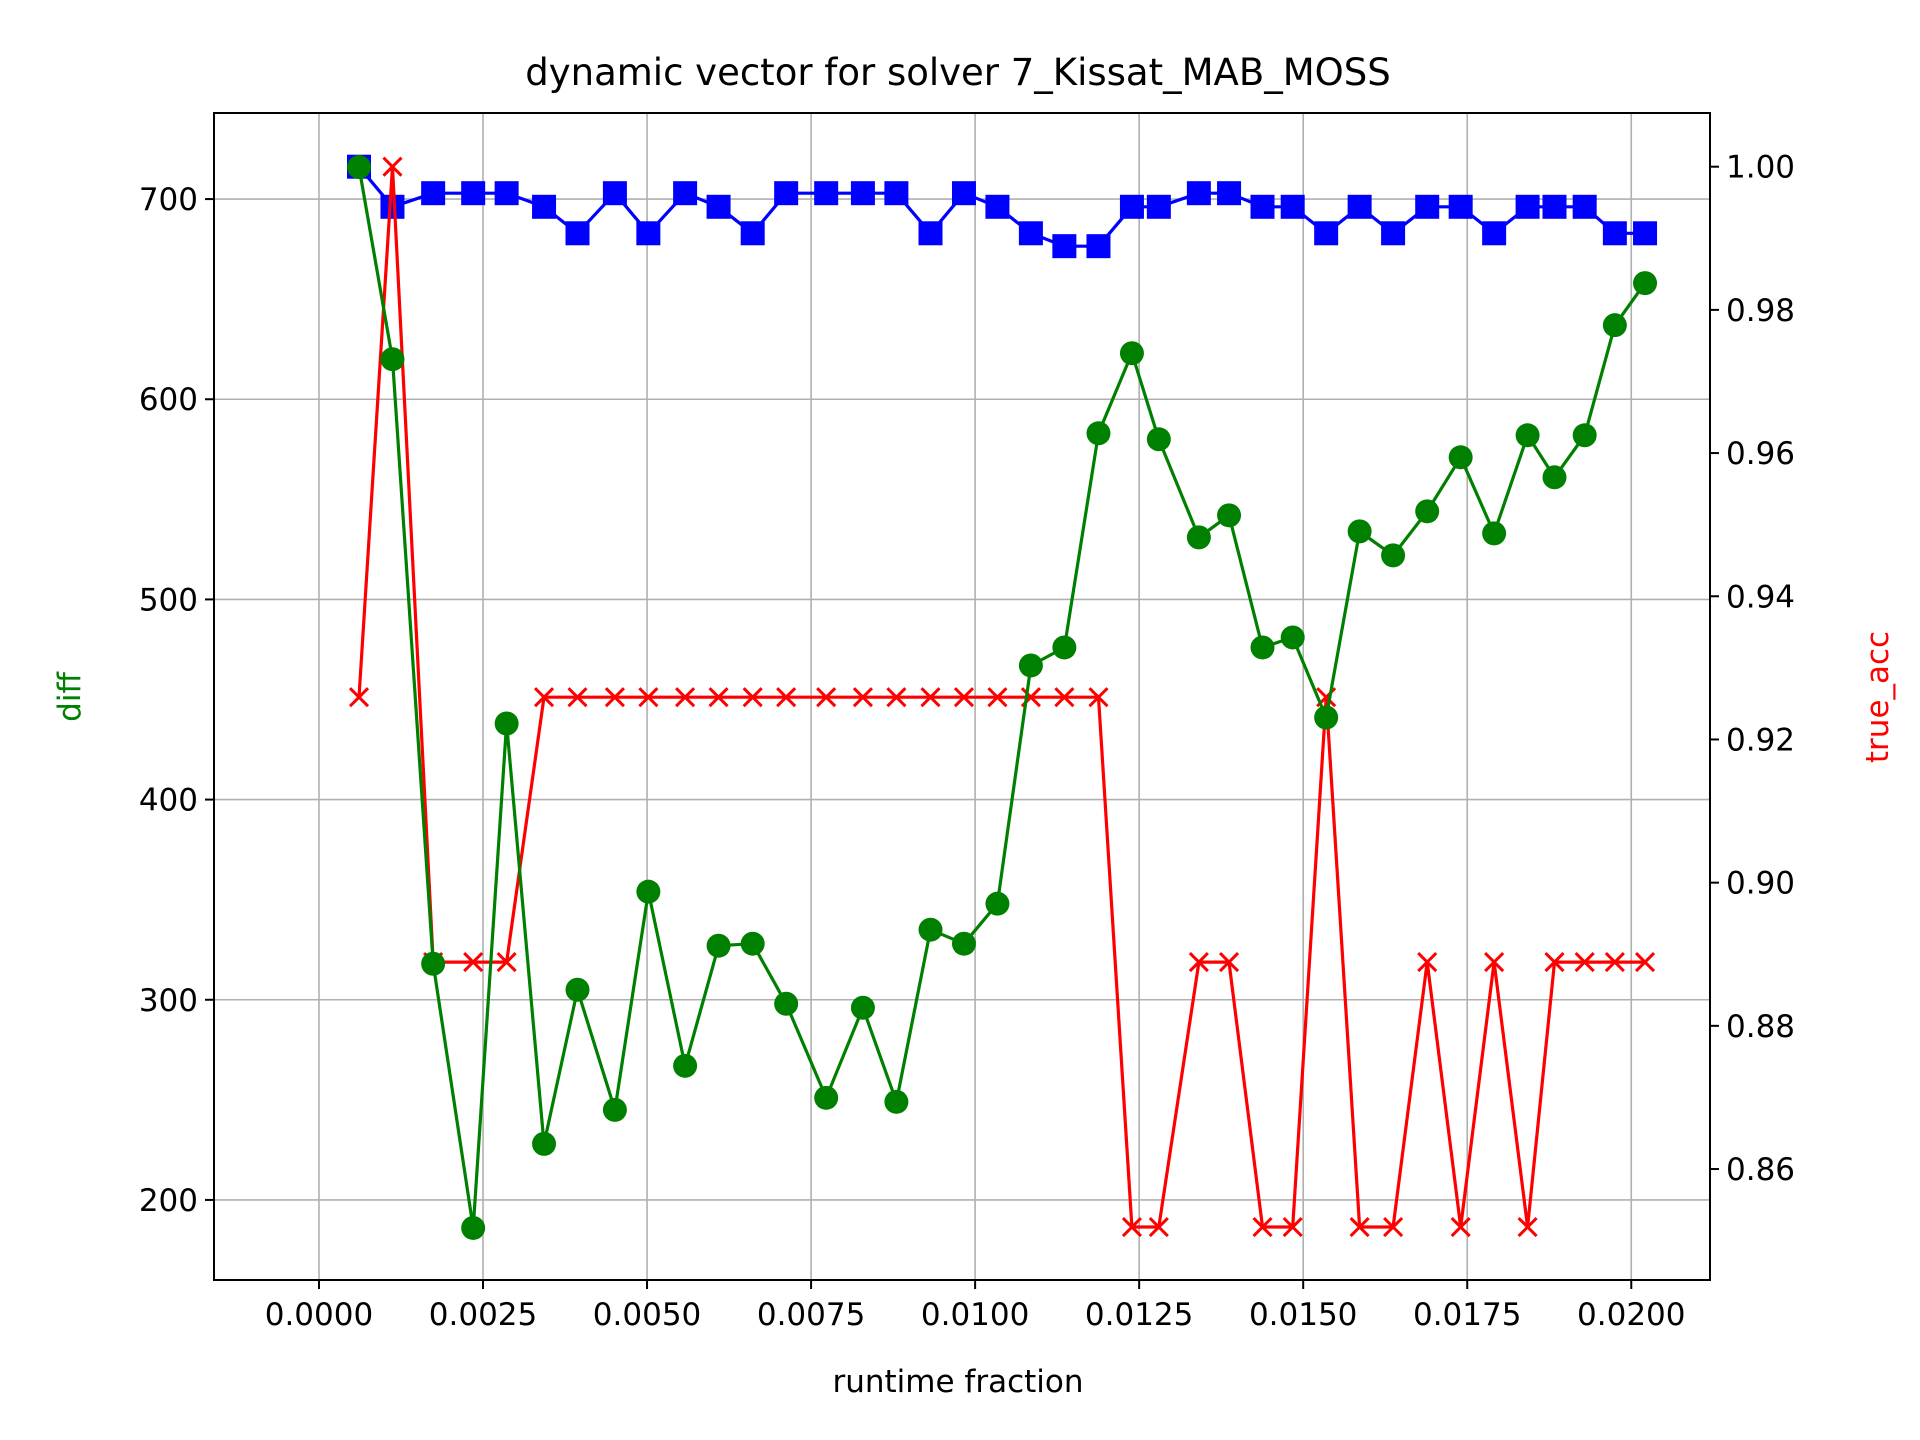  Describe the element at coordinates (811, 1315) in the screenshot. I see `x-tick-label: 0.0075` at that location.